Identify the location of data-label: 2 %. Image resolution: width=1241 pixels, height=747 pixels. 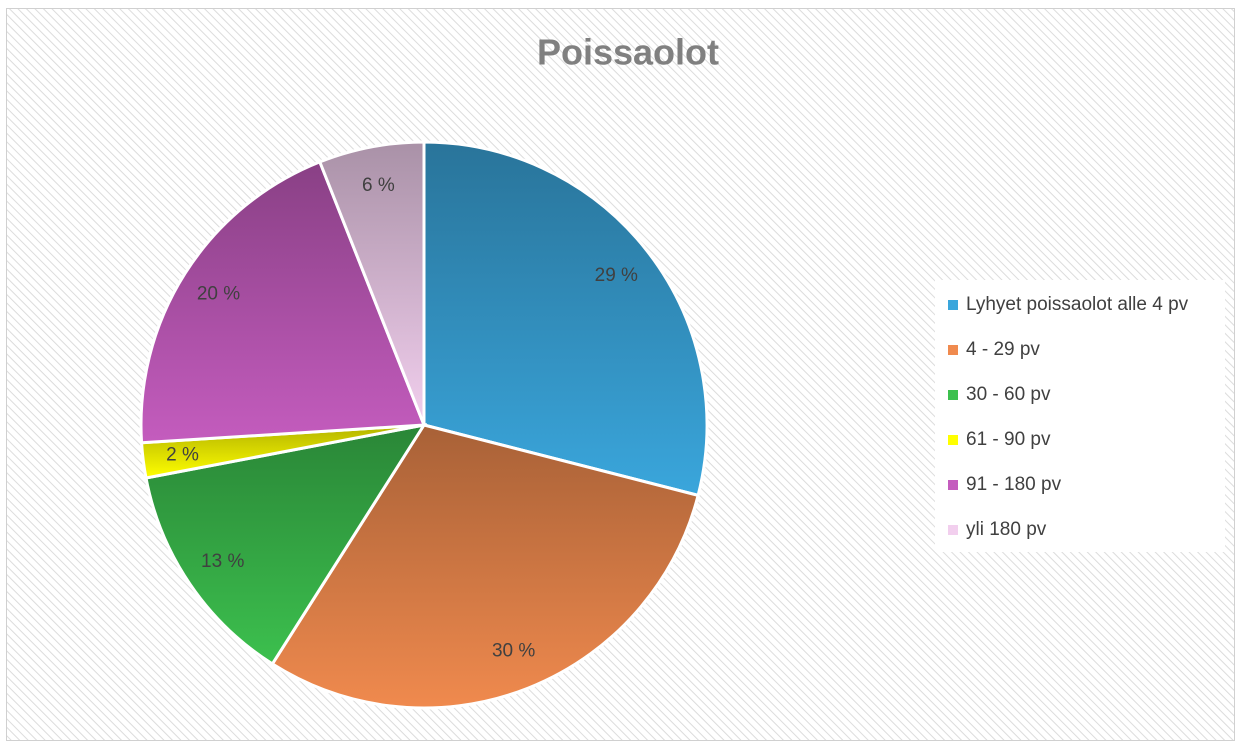
(182, 455).